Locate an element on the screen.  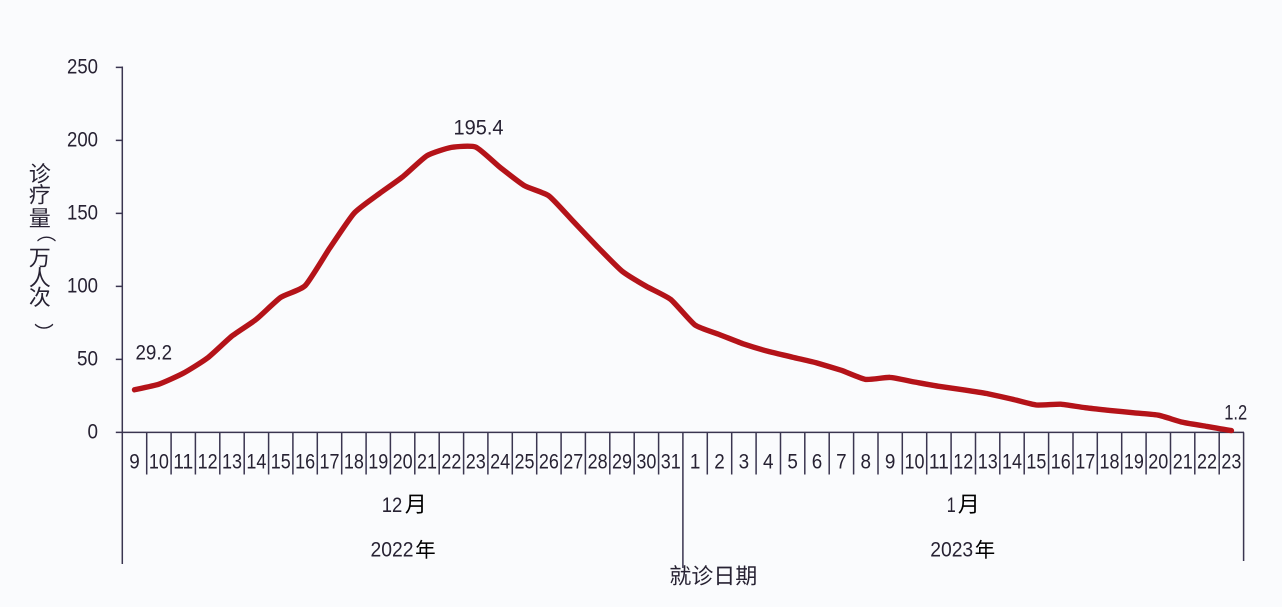
svg-text: 6 is located at coordinates (817, 461).